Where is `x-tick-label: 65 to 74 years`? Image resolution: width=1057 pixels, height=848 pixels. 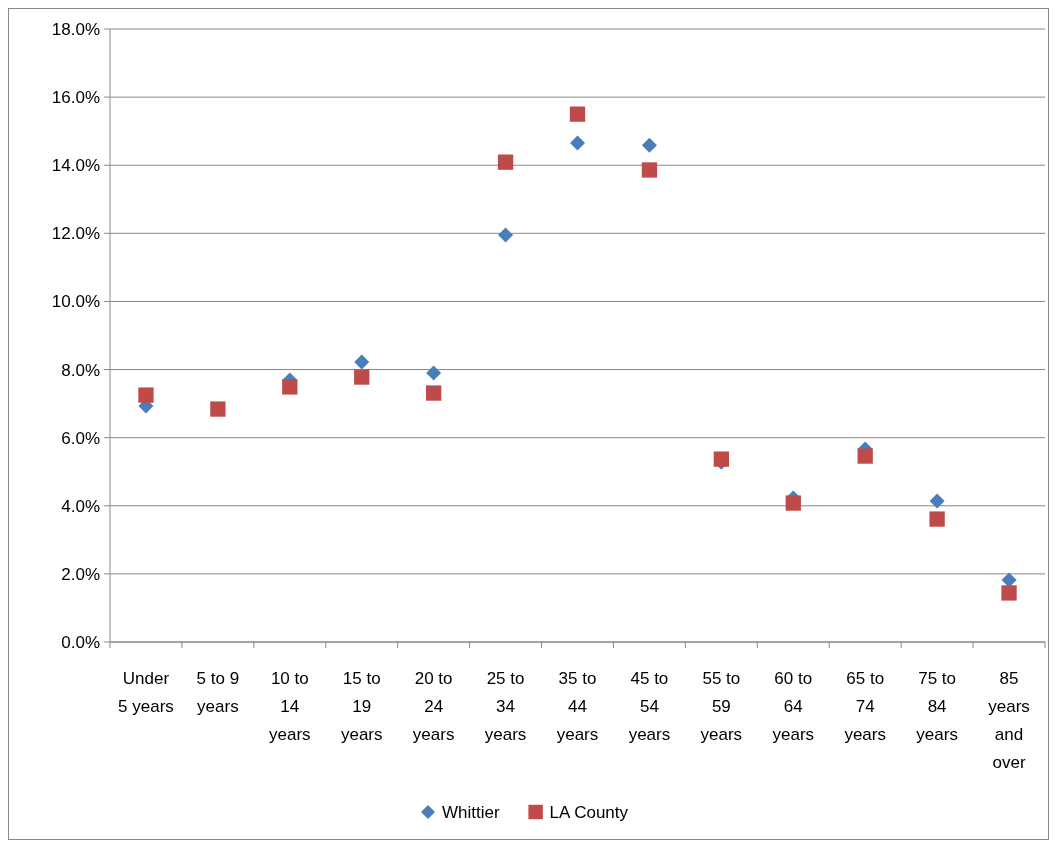
x-tick-label: 65 to 74 years is located at coordinates (865, 706).